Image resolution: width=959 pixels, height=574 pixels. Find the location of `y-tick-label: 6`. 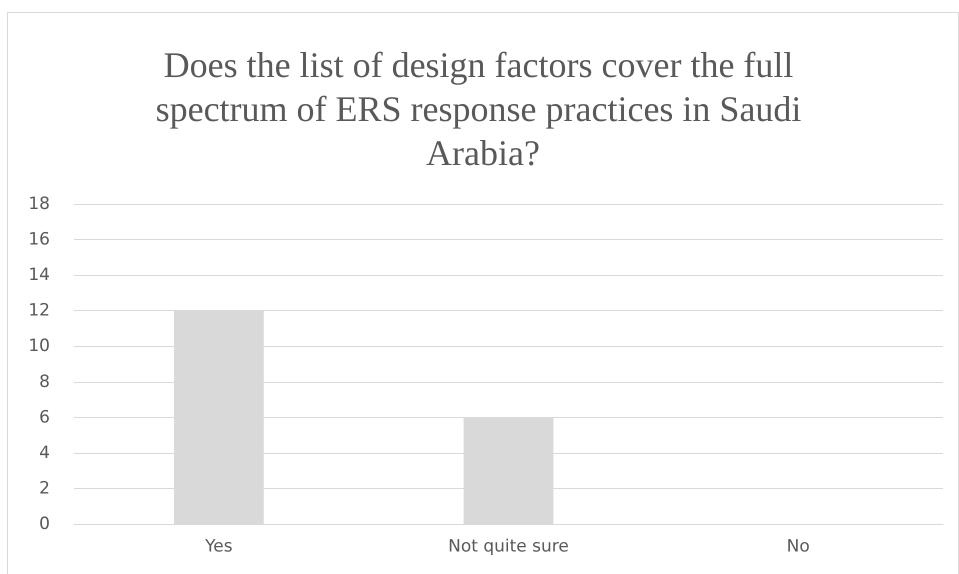

y-tick-label: 6 is located at coordinates (44, 417).